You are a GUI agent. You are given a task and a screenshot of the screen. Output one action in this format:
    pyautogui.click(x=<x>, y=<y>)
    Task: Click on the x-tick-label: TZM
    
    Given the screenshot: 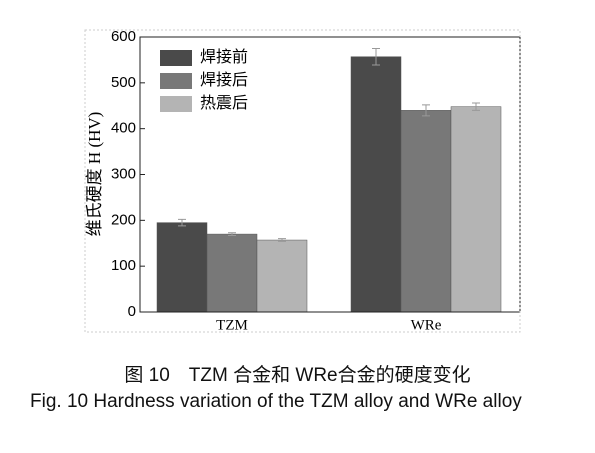 What is the action you would take?
    pyautogui.click(x=232, y=325)
    